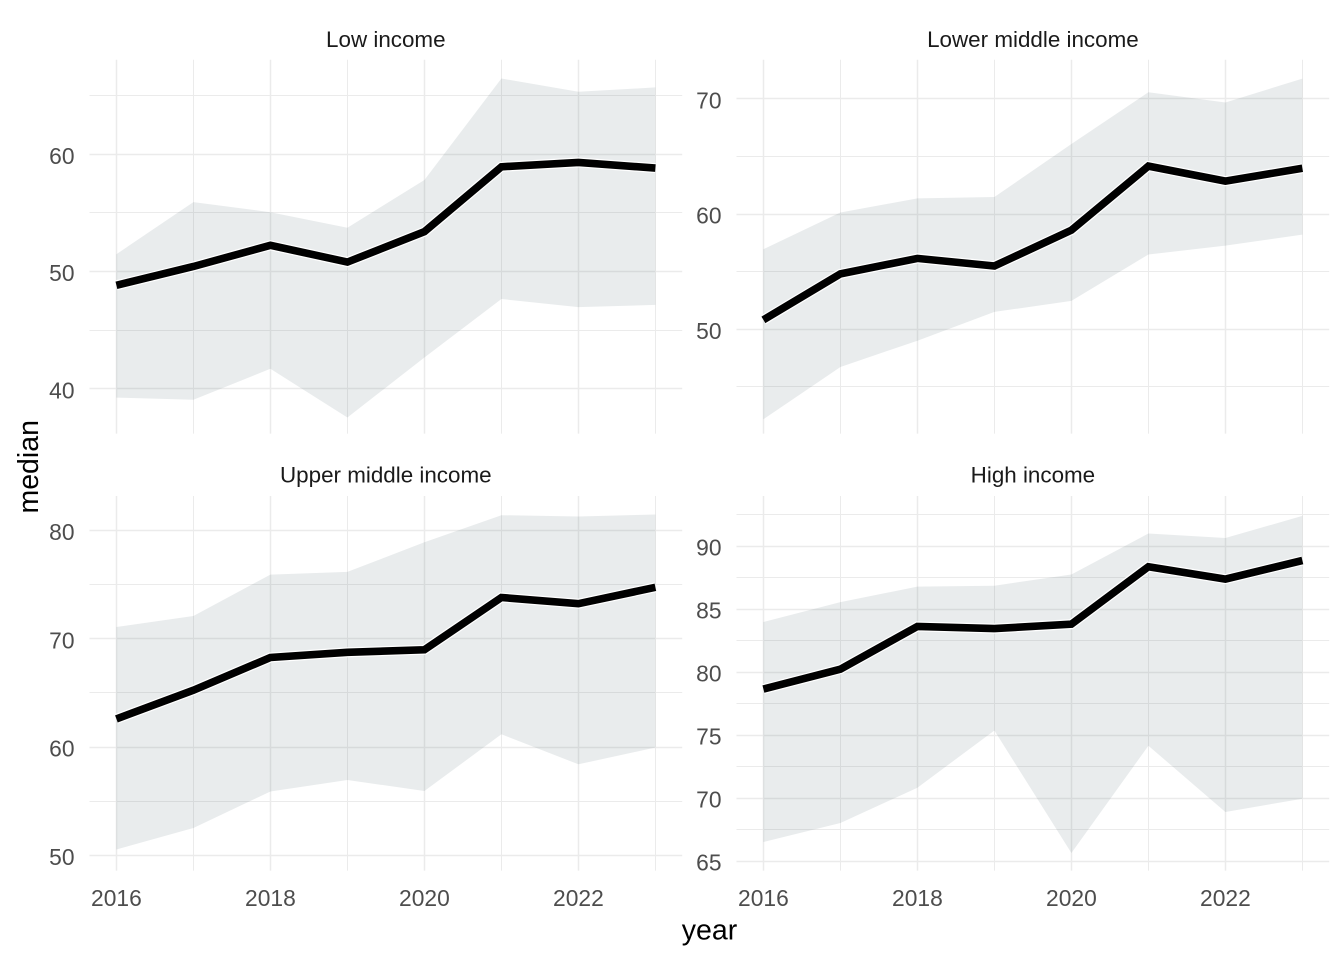  Describe the element at coordinates (710, 931) in the screenshot. I see `svg-text: year` at that location.